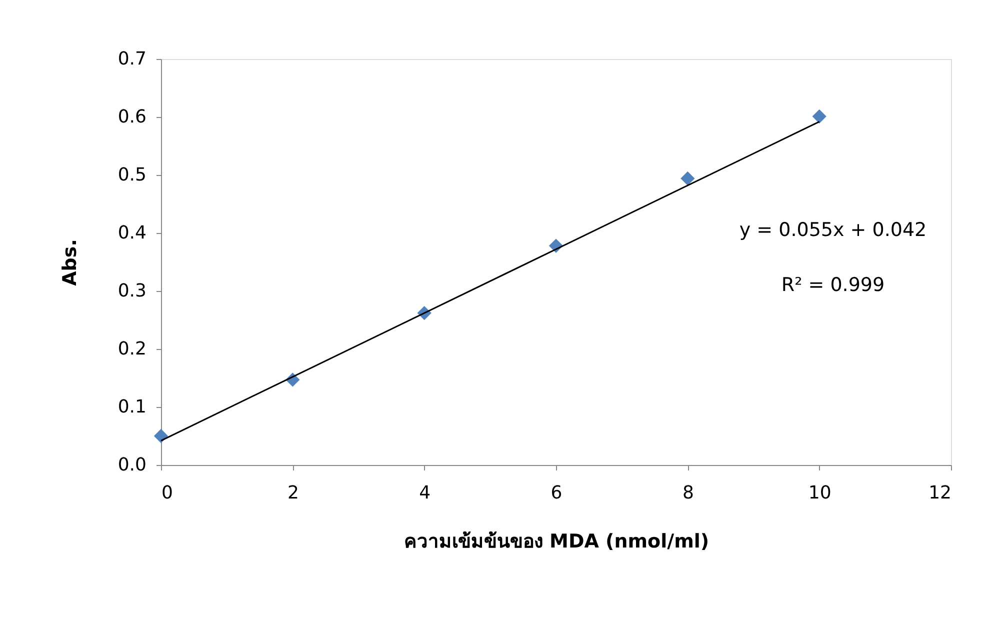 The height and width of the screenshot is (618, 1000). What do you see at coordinates (132, 117) in the screenshot?
I see `y-tick-label: 0.6` at bounding box center [132, 117].